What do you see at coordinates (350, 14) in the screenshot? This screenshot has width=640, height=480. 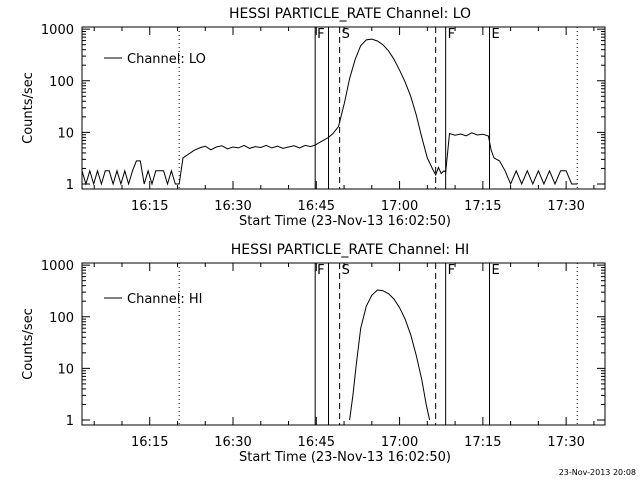 I see `chart-title: HESSI PARTICLE_RATE Channel: LO` at bounding box center [350, 14].